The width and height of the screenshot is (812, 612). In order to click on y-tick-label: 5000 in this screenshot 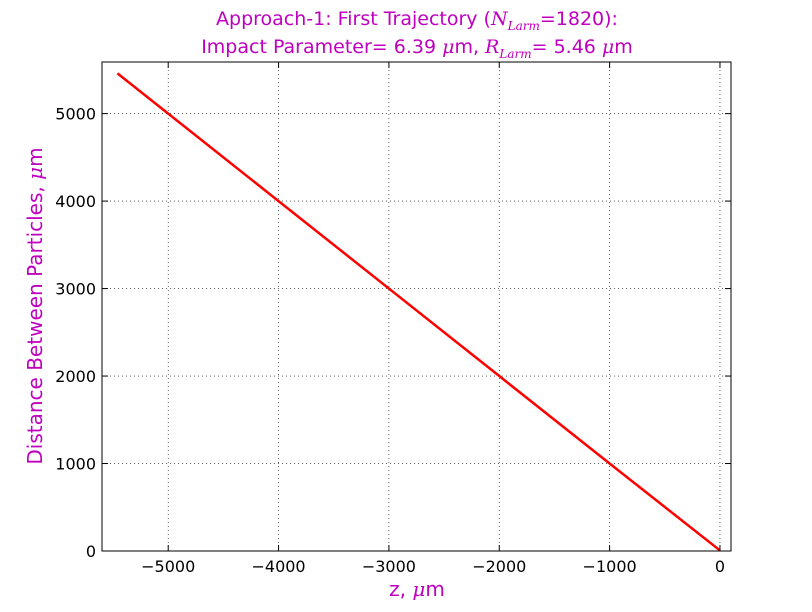, I will do `click(75, 114)`.